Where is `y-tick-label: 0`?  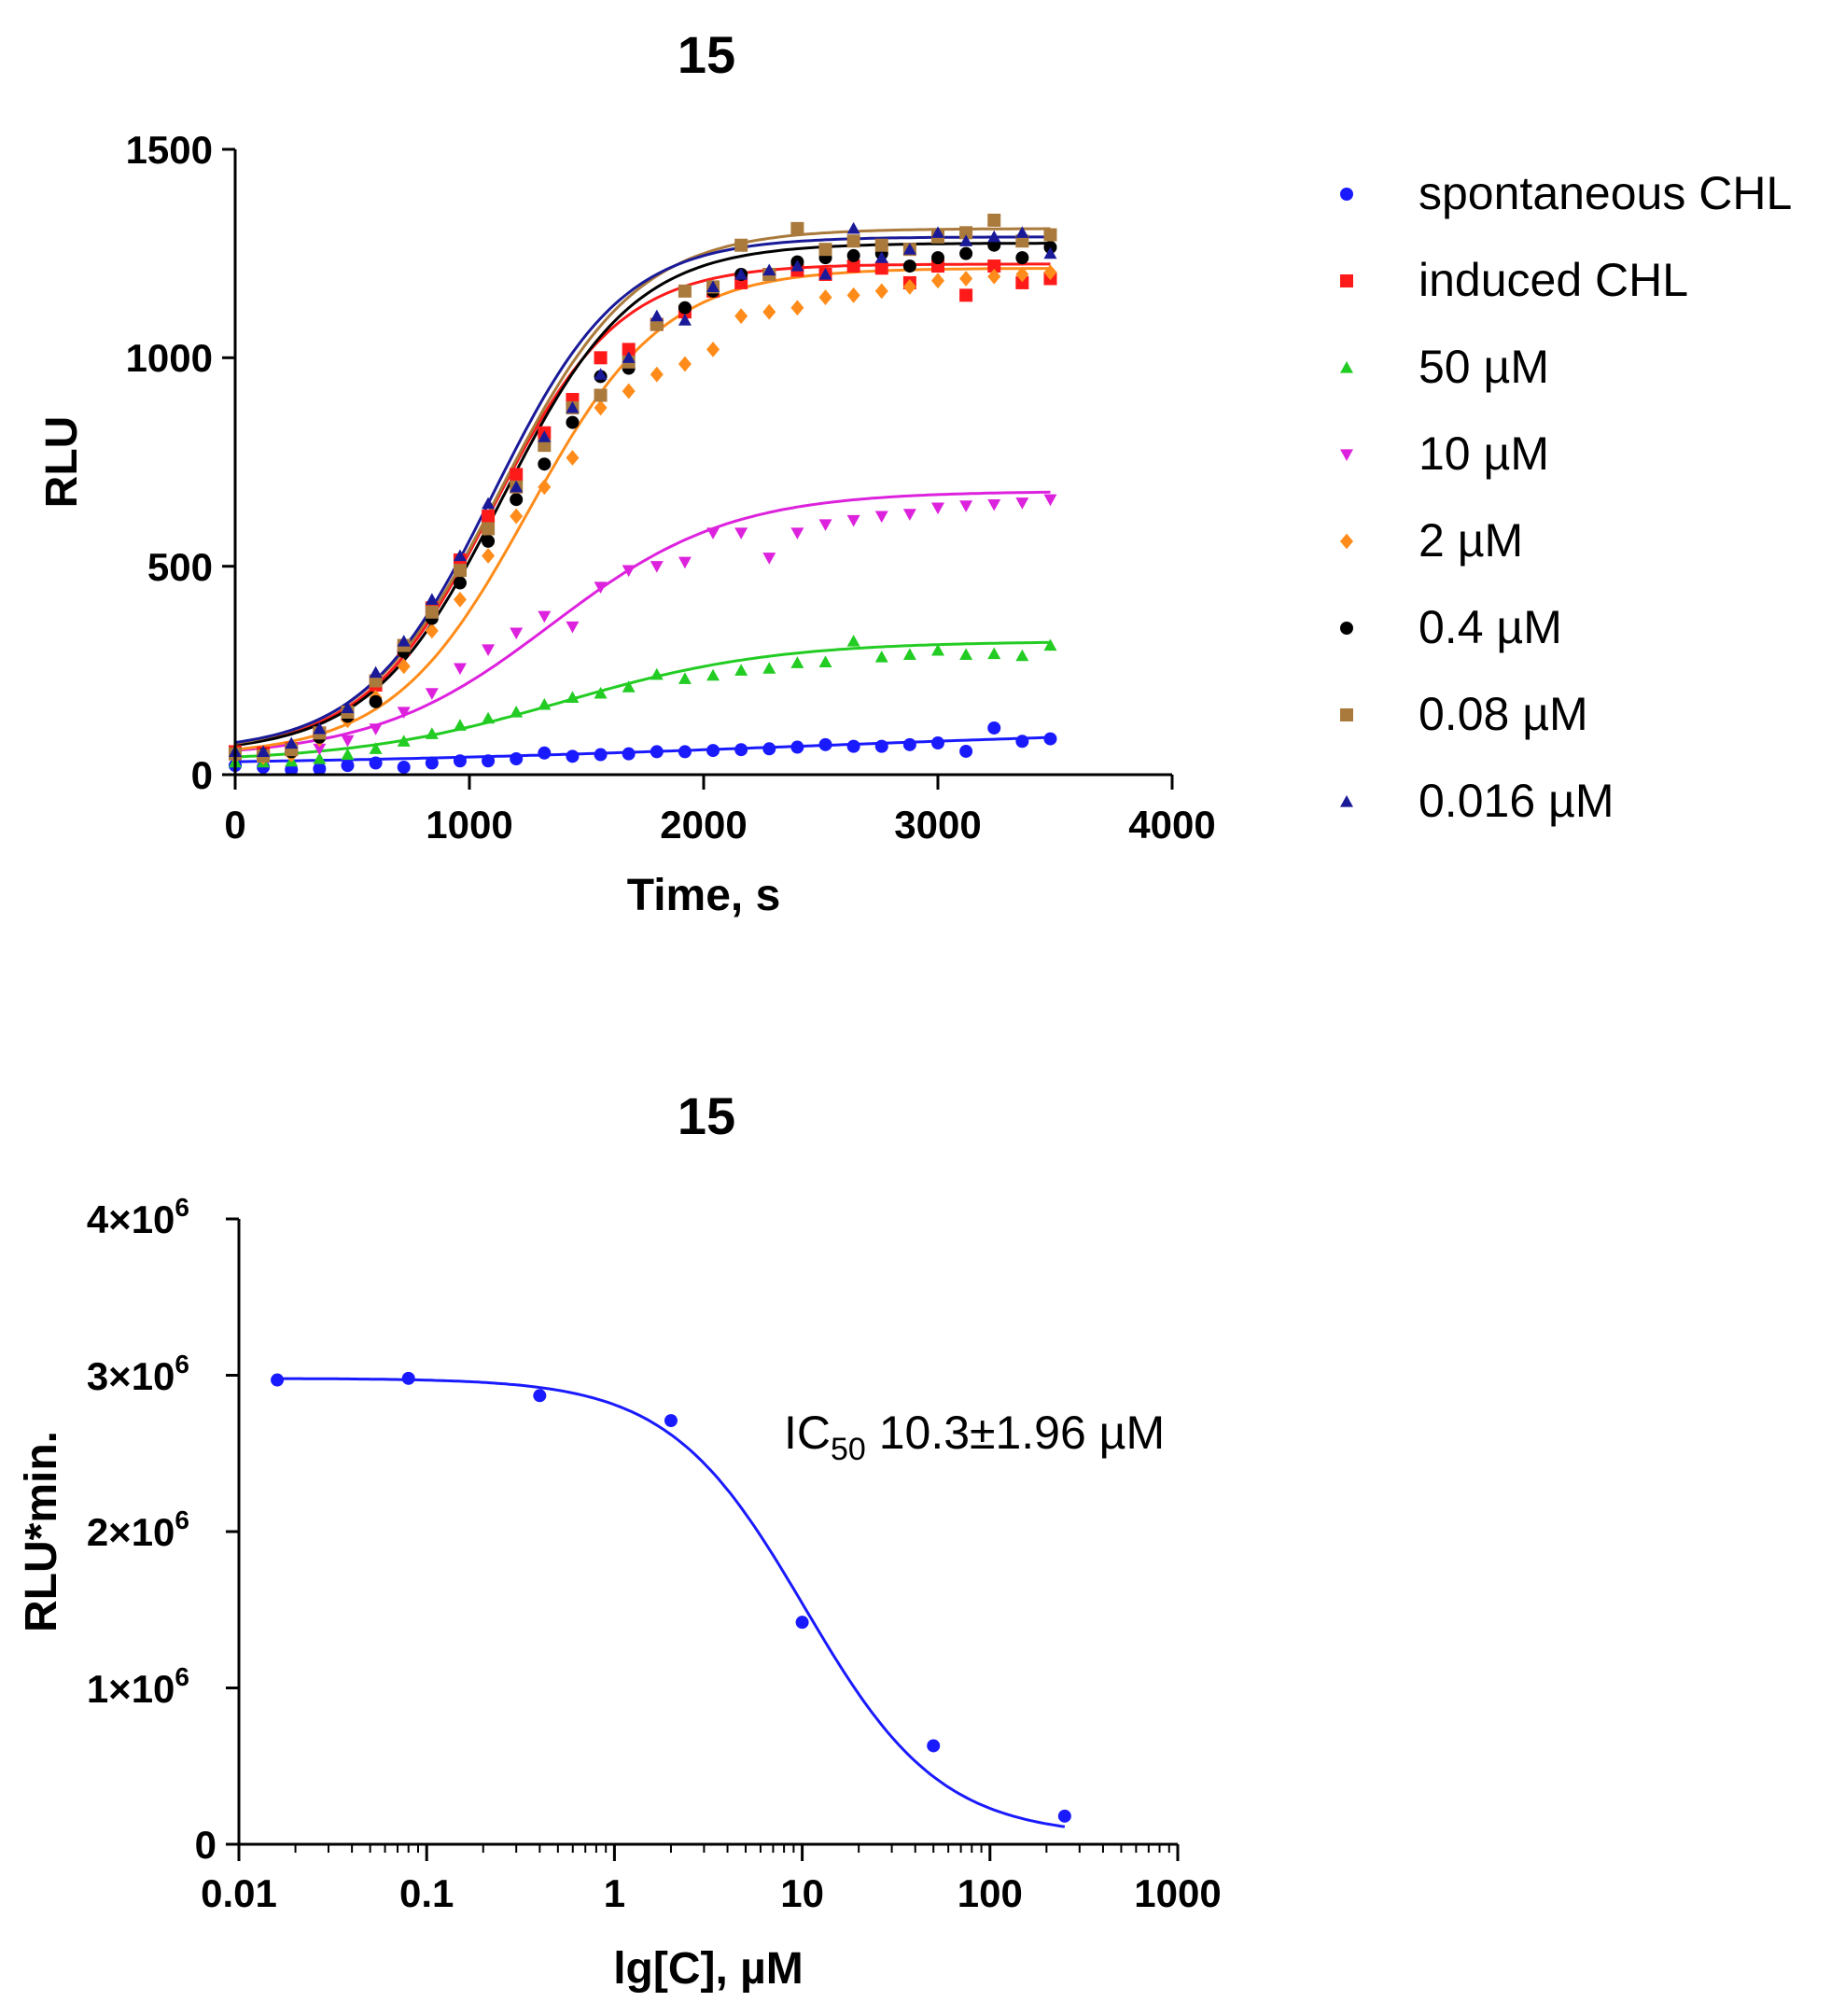 y-tick-label: 0 is located at coordinates (206, 1845).